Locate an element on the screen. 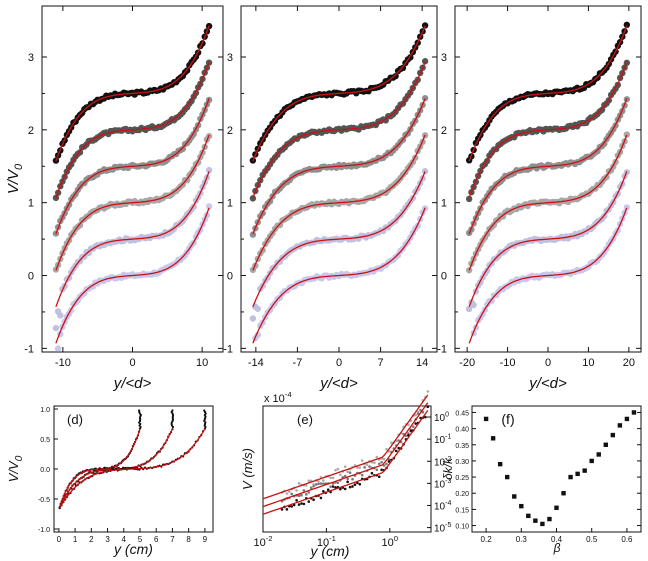 The image size is (648, 561). y-axis-label-sub: 0 is located at coordinates (19, 458).